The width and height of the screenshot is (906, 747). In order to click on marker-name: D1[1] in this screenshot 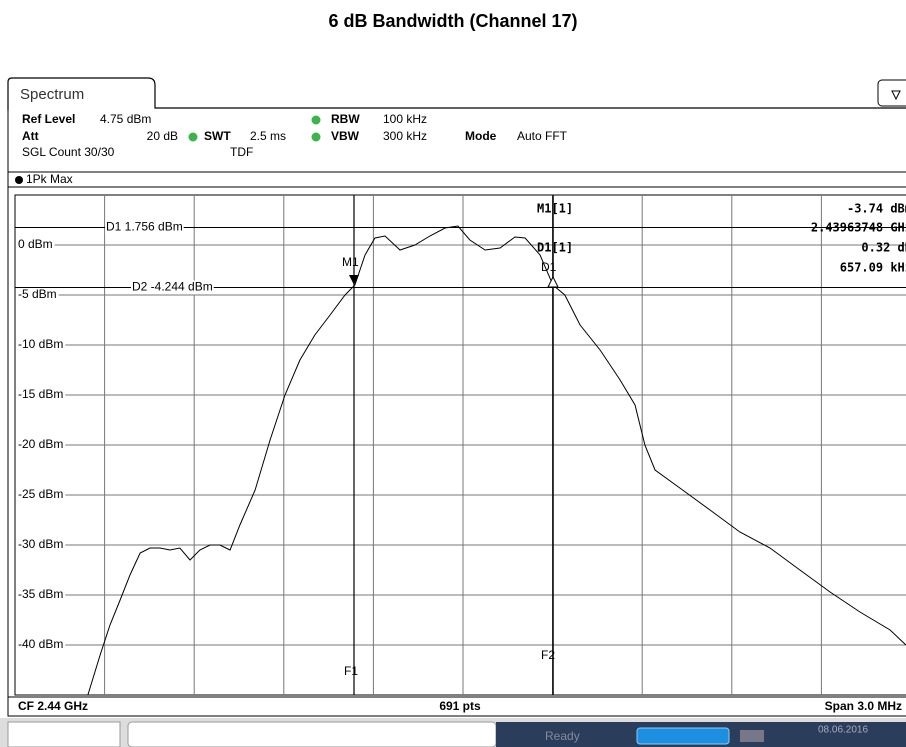, I will do `click(555, 248)`.